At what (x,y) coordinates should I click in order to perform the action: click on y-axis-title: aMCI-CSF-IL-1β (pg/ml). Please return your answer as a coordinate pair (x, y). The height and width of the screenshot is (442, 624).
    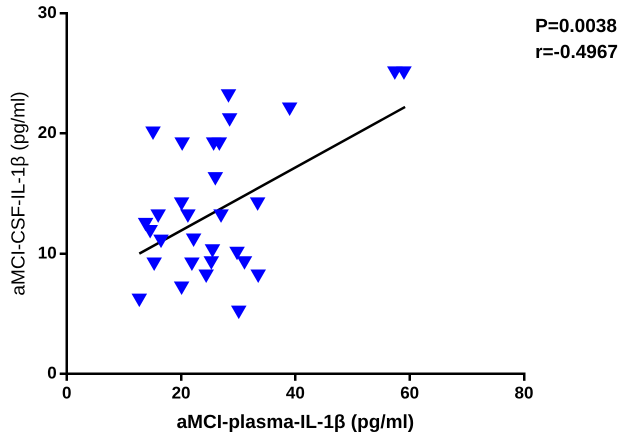
    Looking at the image, I should click on (19, 193).